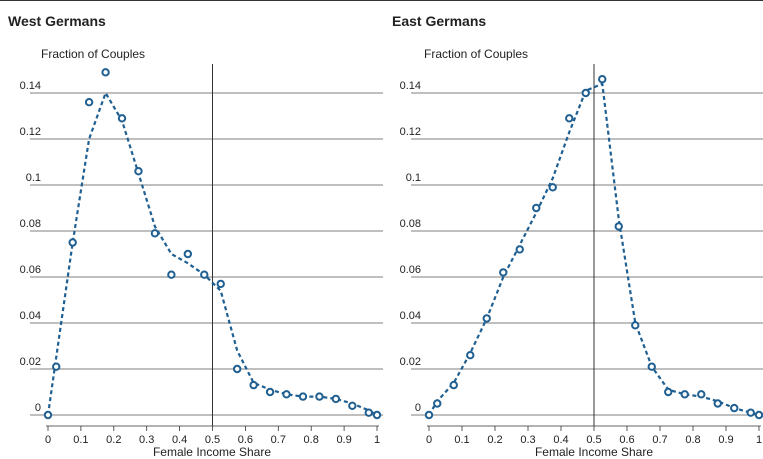 This screenshot has width=763, height=459. I want to click on west-x-tick-label: 0.5, so click(212, 440).